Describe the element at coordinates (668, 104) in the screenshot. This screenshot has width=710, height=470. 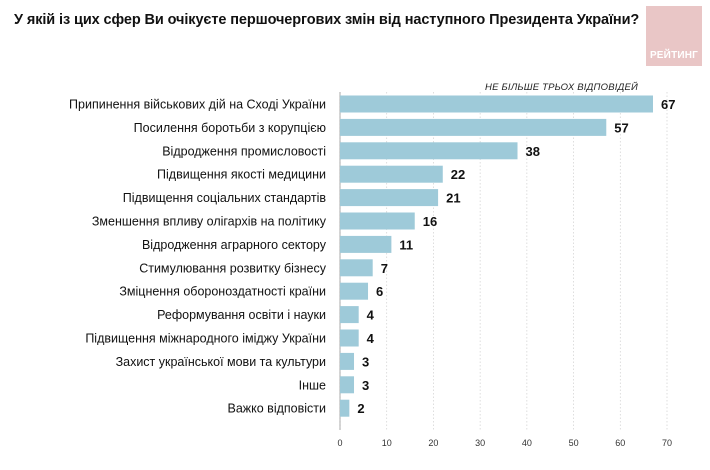
I see `value-label: 67` at that location.